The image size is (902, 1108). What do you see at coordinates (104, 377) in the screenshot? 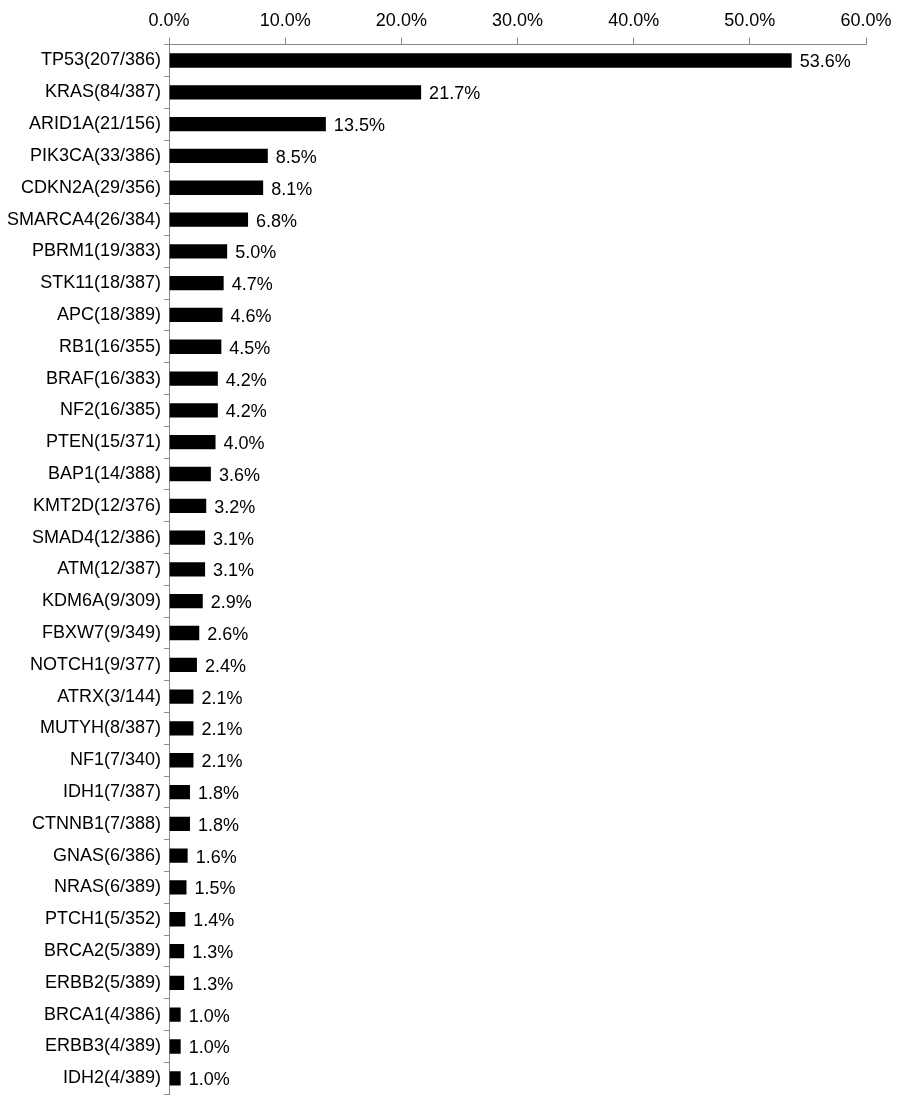
I see `y-tick-label: BRAF(16/383)` at bounding box center [104, 377].